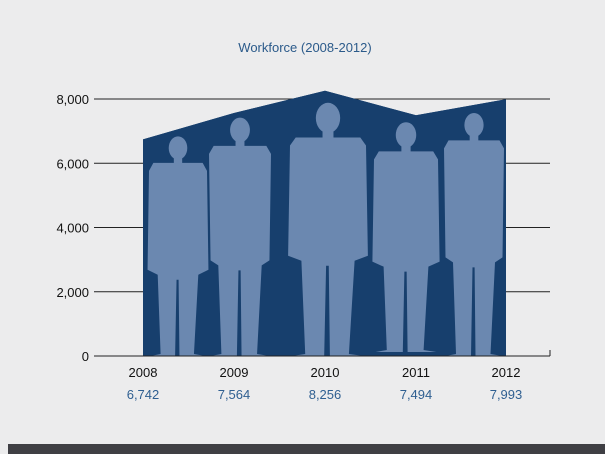 This screenshot has width=605, height=454. Describe the element at coordinates (304, 47) in the screenshot. I see `chart-title: Workforce (2008-2012)` at that location.